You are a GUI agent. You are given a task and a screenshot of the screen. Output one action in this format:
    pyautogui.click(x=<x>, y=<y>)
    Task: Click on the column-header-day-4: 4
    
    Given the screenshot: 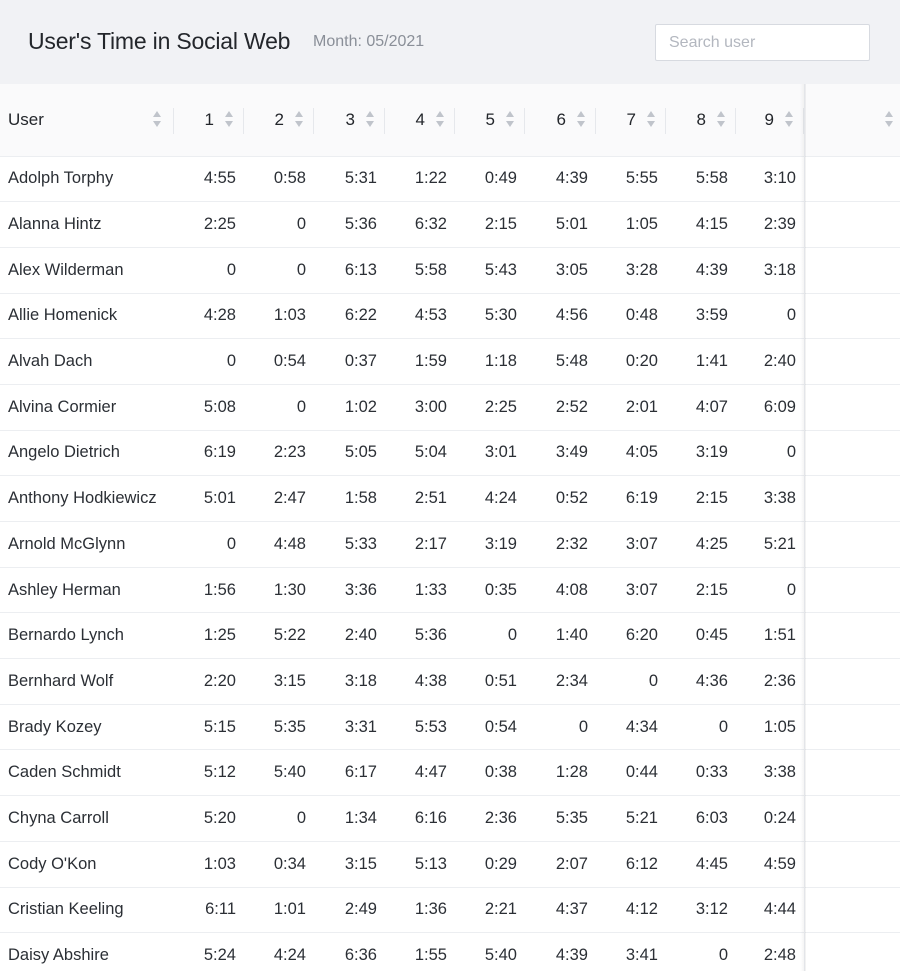 What is the action you would take?
    pyautogui.click(x=420, y=120)
    